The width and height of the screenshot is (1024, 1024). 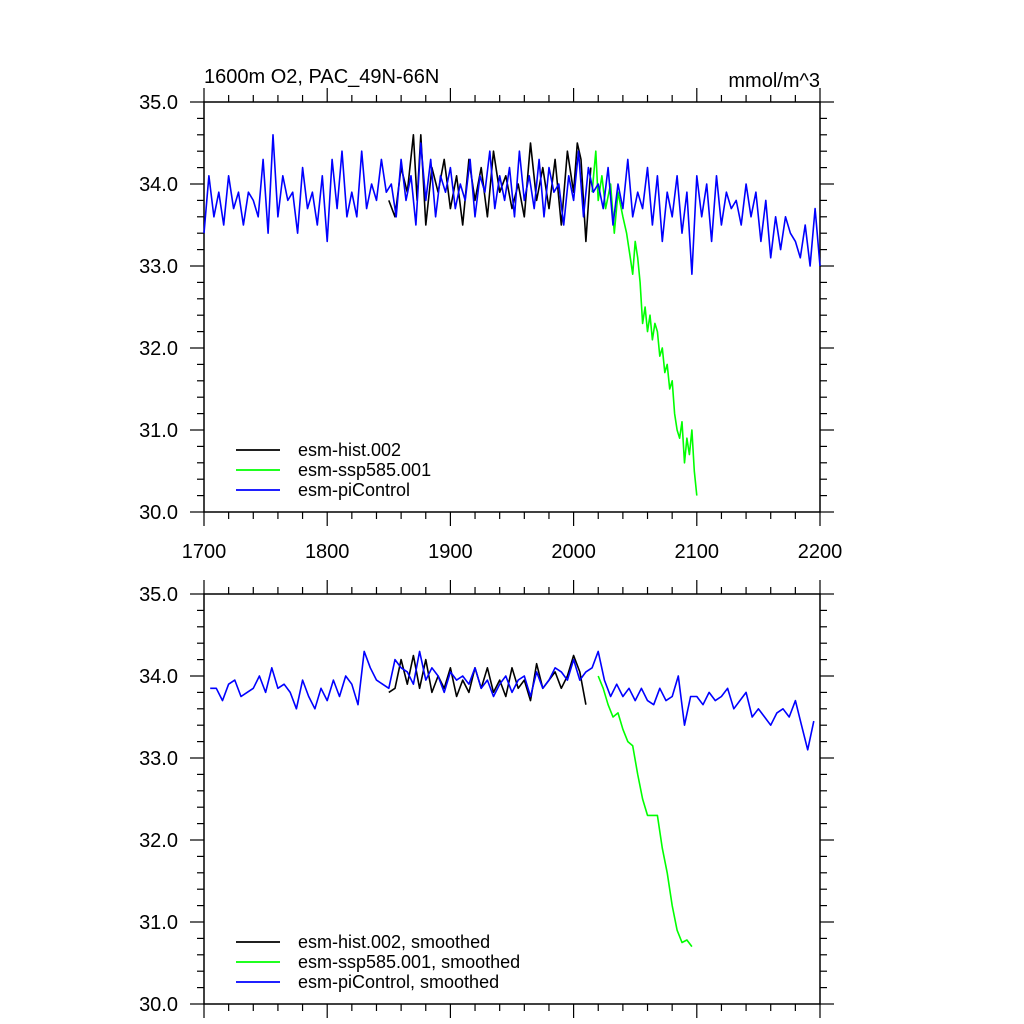 What do you see at coordinates (573, 552) in the screenshot?
I see `x-tick-label: 2000` at bounding box center [573, 552].